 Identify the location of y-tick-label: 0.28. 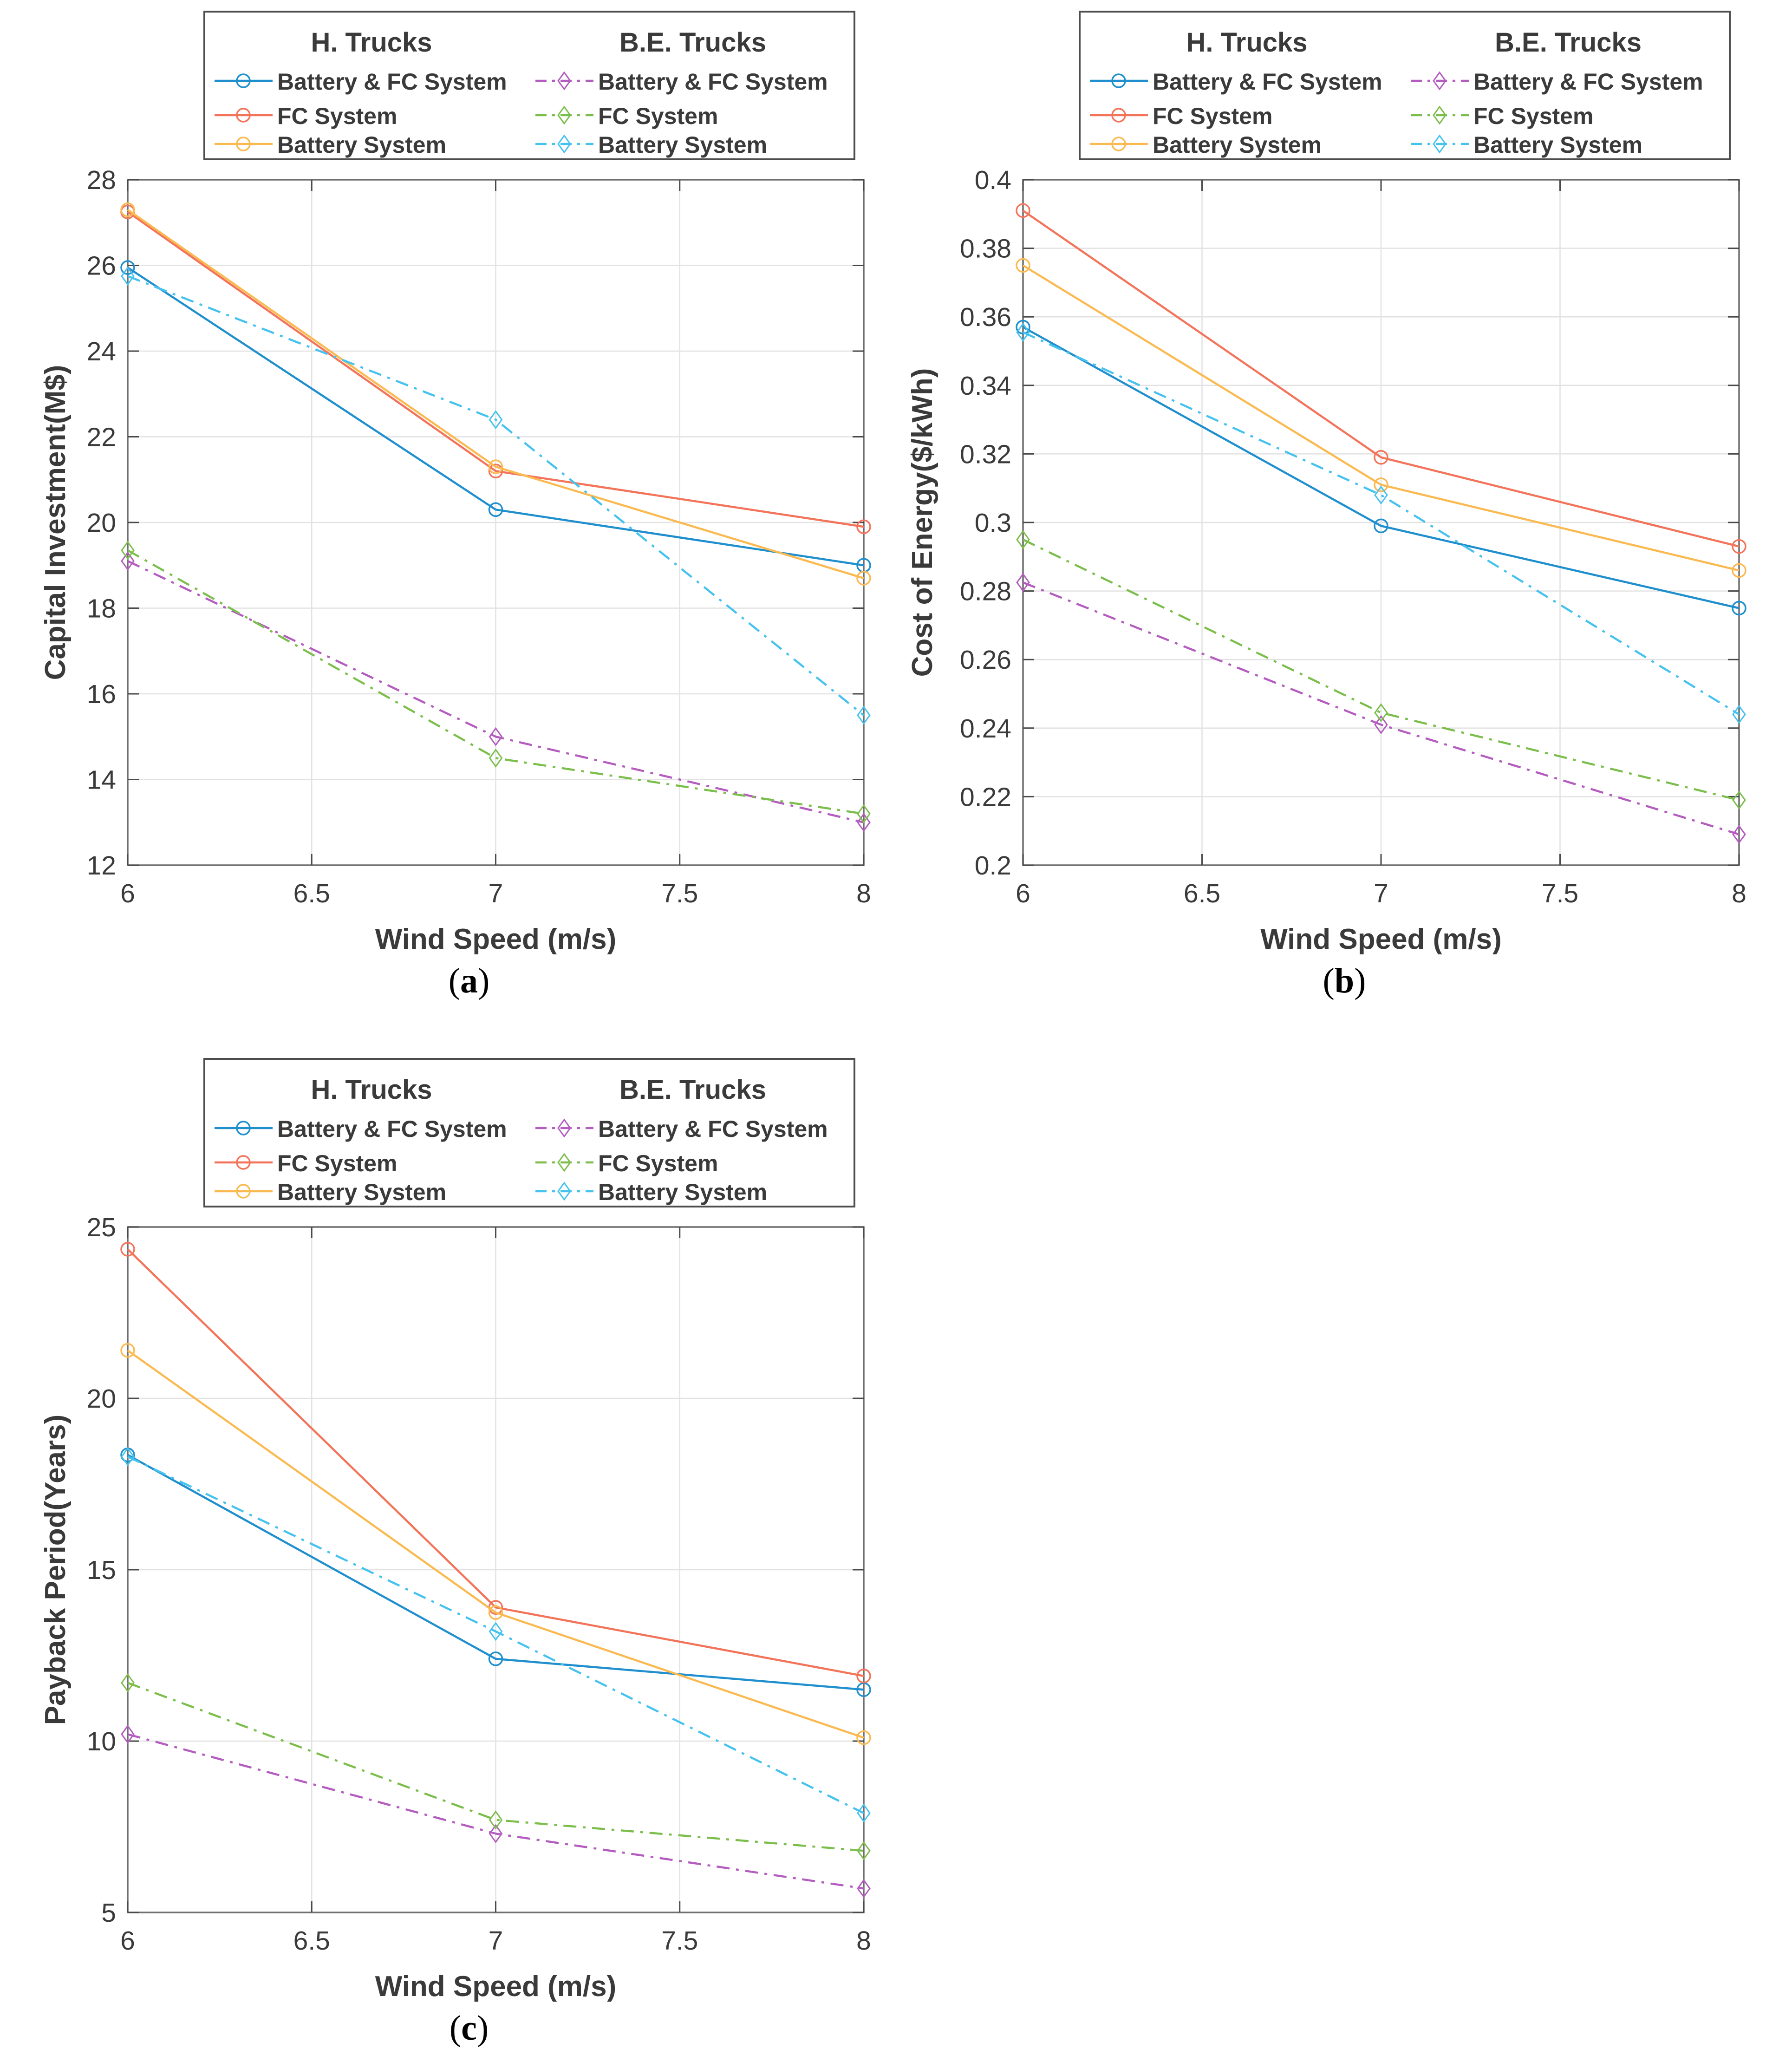
(986, 592).